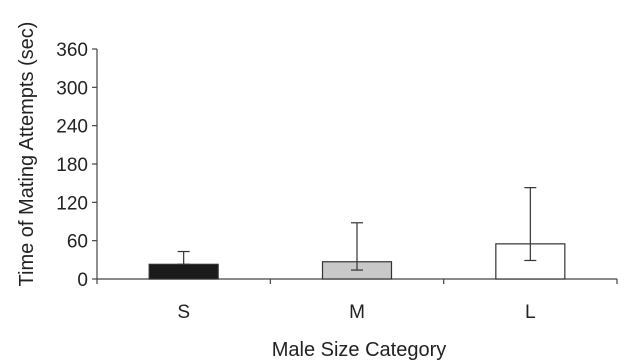  Describe the element at coordinates (530, 312) in the screenshot. I see `x-tick-label-L: L` at that location.